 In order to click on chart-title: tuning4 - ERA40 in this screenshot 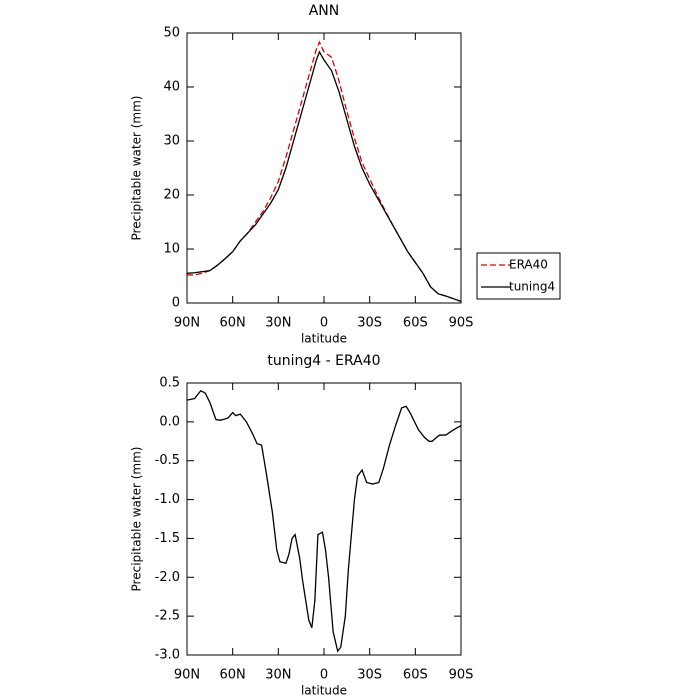, I will do `click(323, 361)`.